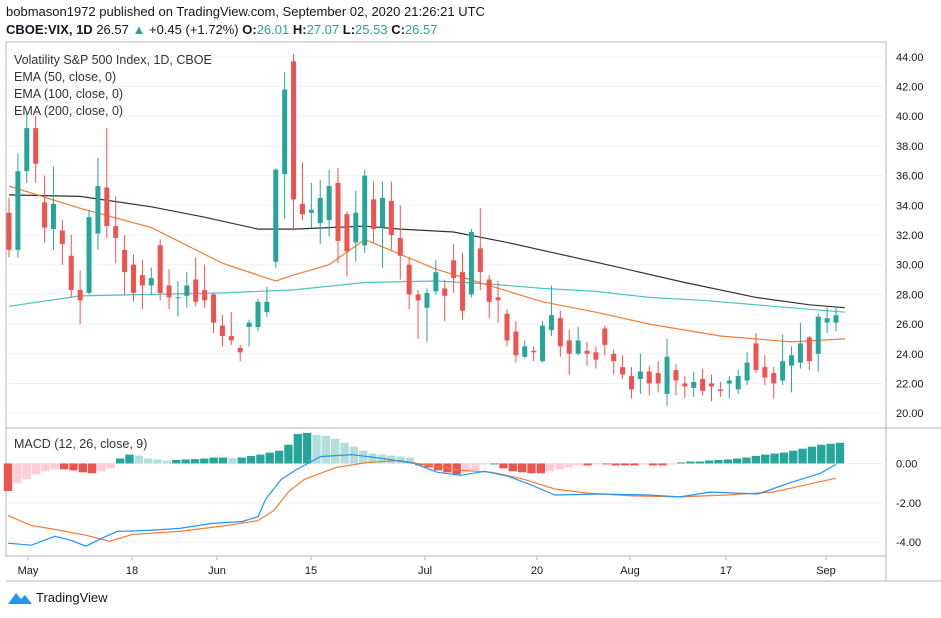  What do you see at coordinates (323, 29) in the screenshot?
I see `high-value: 27.07` at bounding box center [323, 29].